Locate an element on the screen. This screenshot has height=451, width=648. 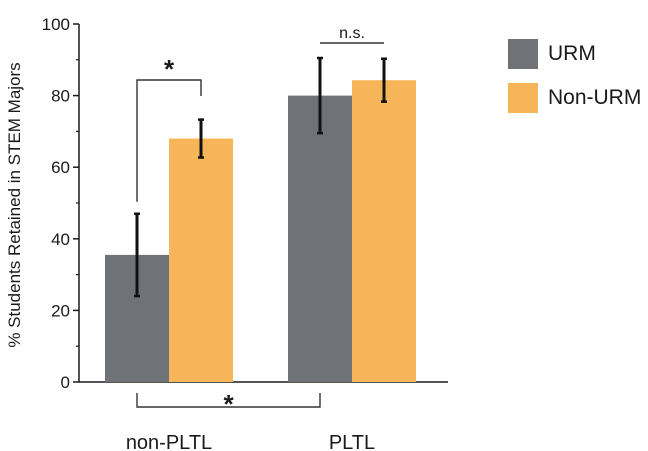
significance-bracket is located at coordinates (169, 140).